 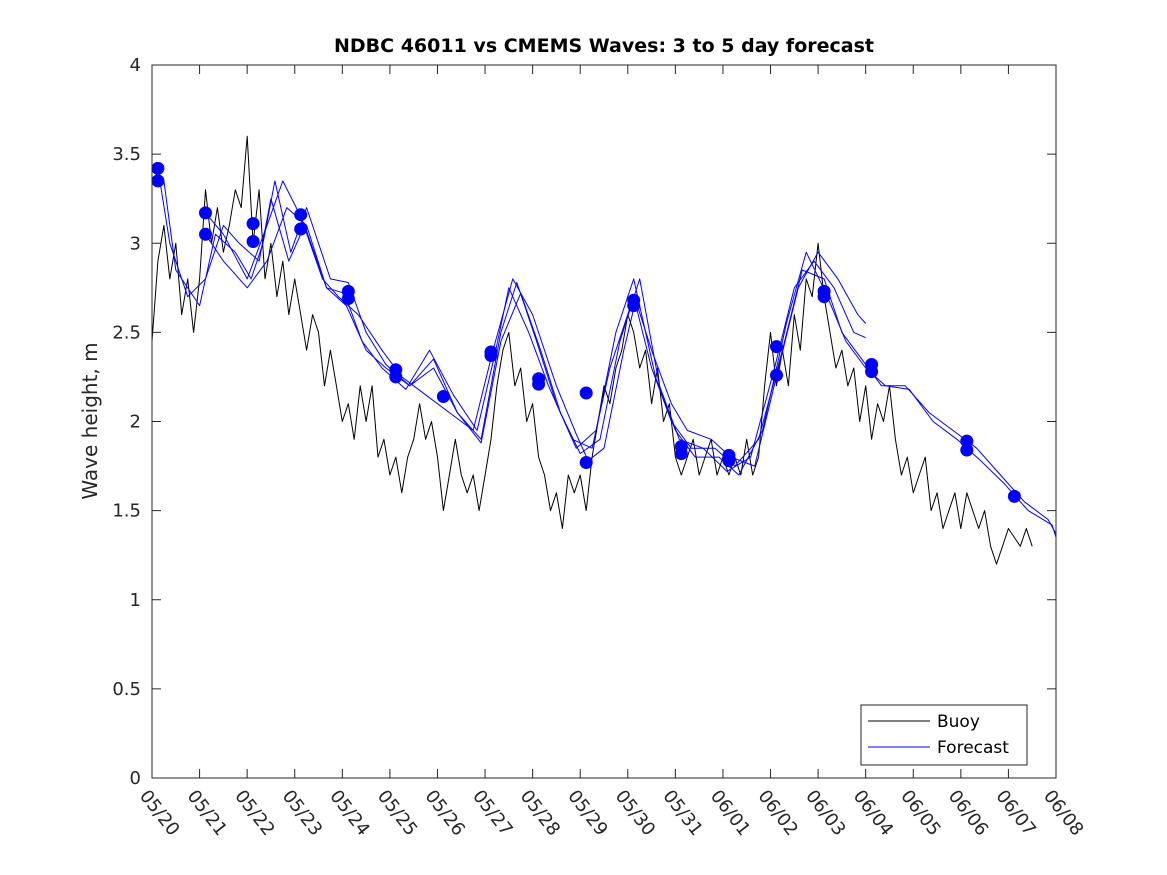 What do you see at coordinates (126, 511) in the screenshot?
I see `y-tick-label: 1.5` at bounding box center [126, 511].